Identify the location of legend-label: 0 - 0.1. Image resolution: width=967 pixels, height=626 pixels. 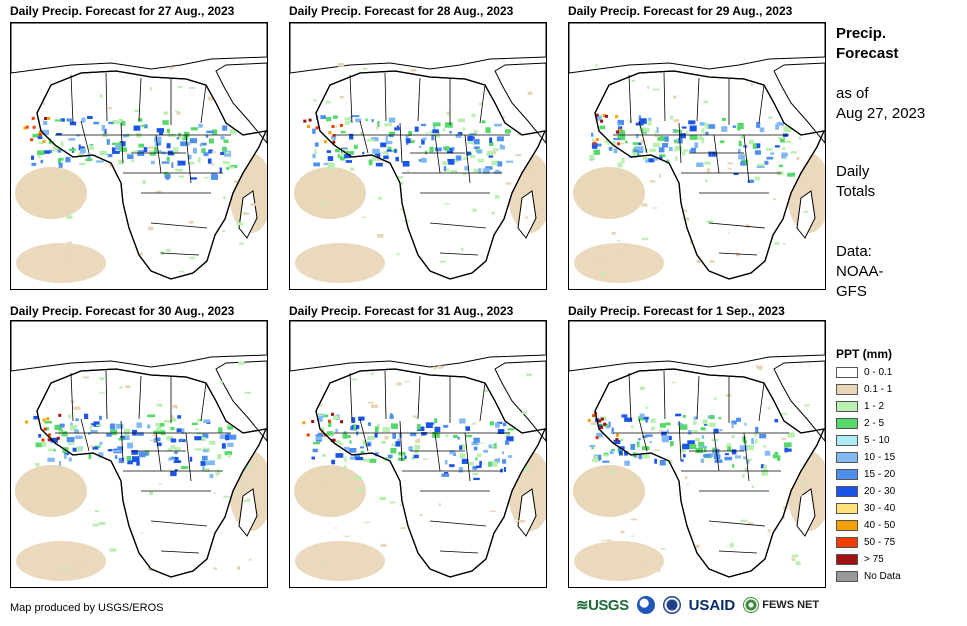
(878, 372).